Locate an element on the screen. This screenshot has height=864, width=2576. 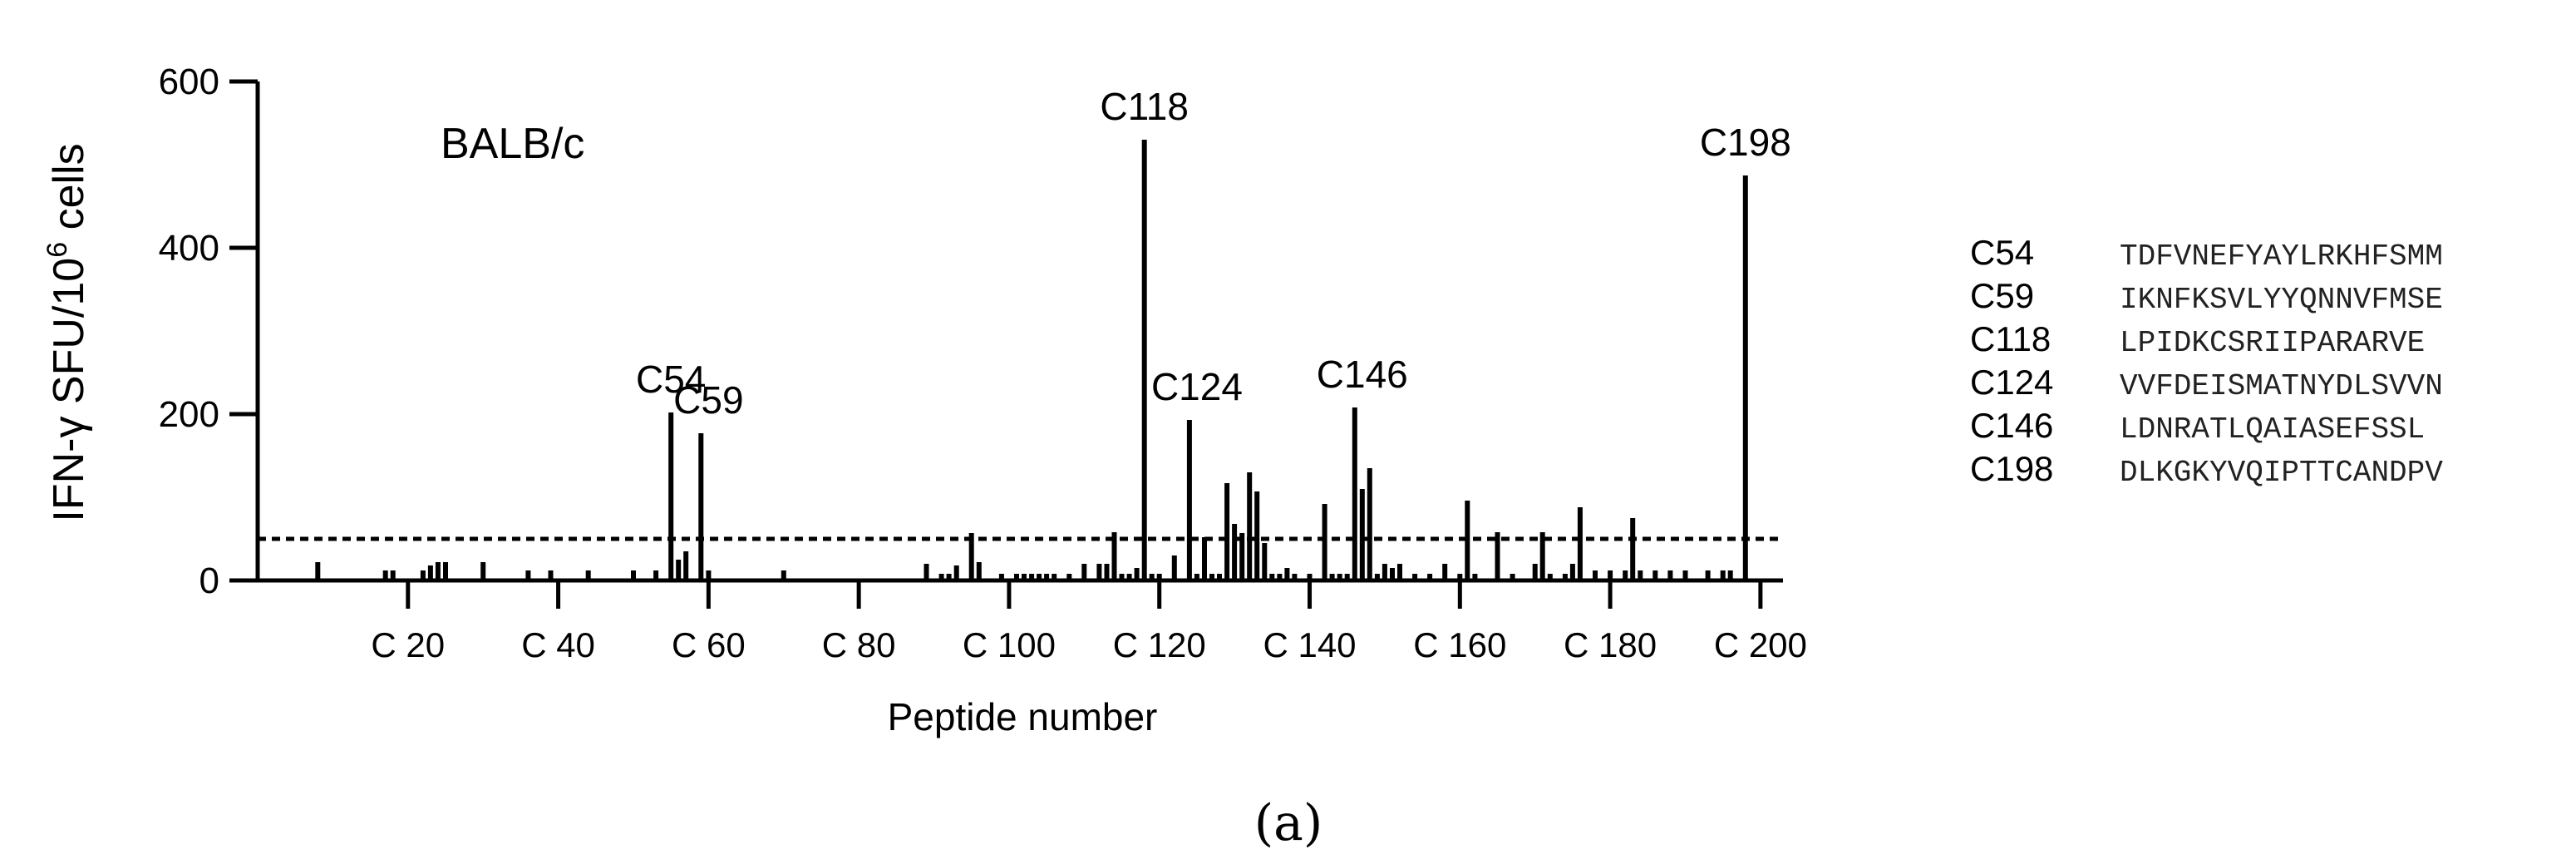
x-tick-label: C 60 is located at coordinates (709, 644).